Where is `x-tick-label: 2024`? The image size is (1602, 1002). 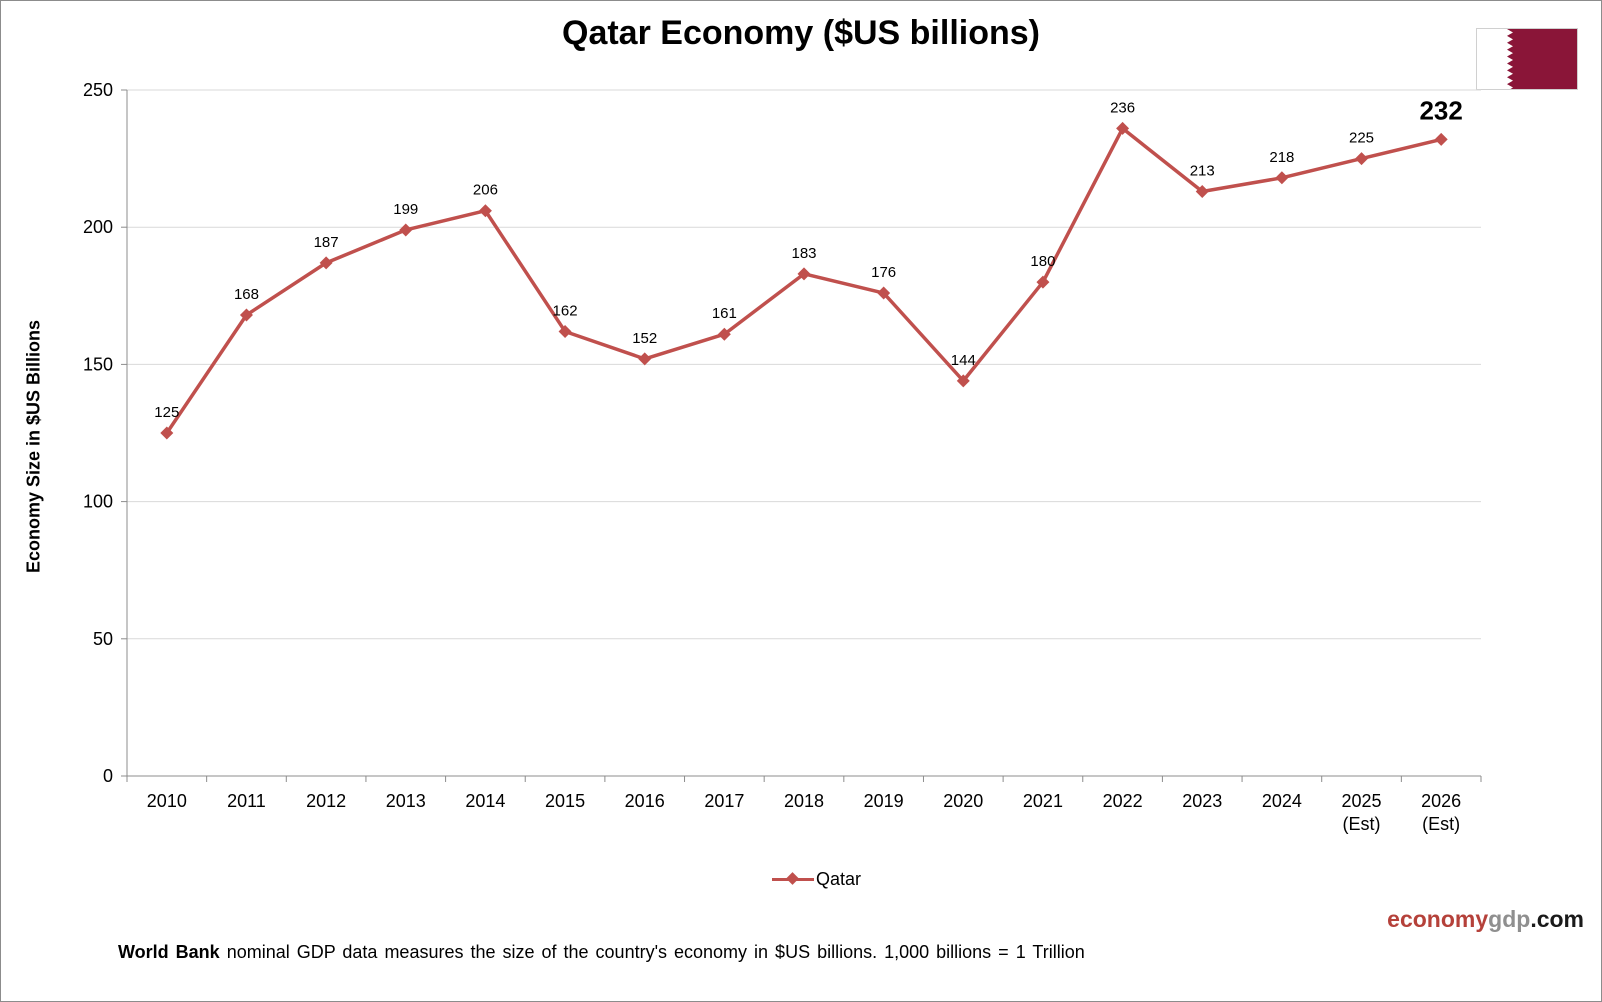
x-tick-label: 2024 is located at coordinates (1282, 801).